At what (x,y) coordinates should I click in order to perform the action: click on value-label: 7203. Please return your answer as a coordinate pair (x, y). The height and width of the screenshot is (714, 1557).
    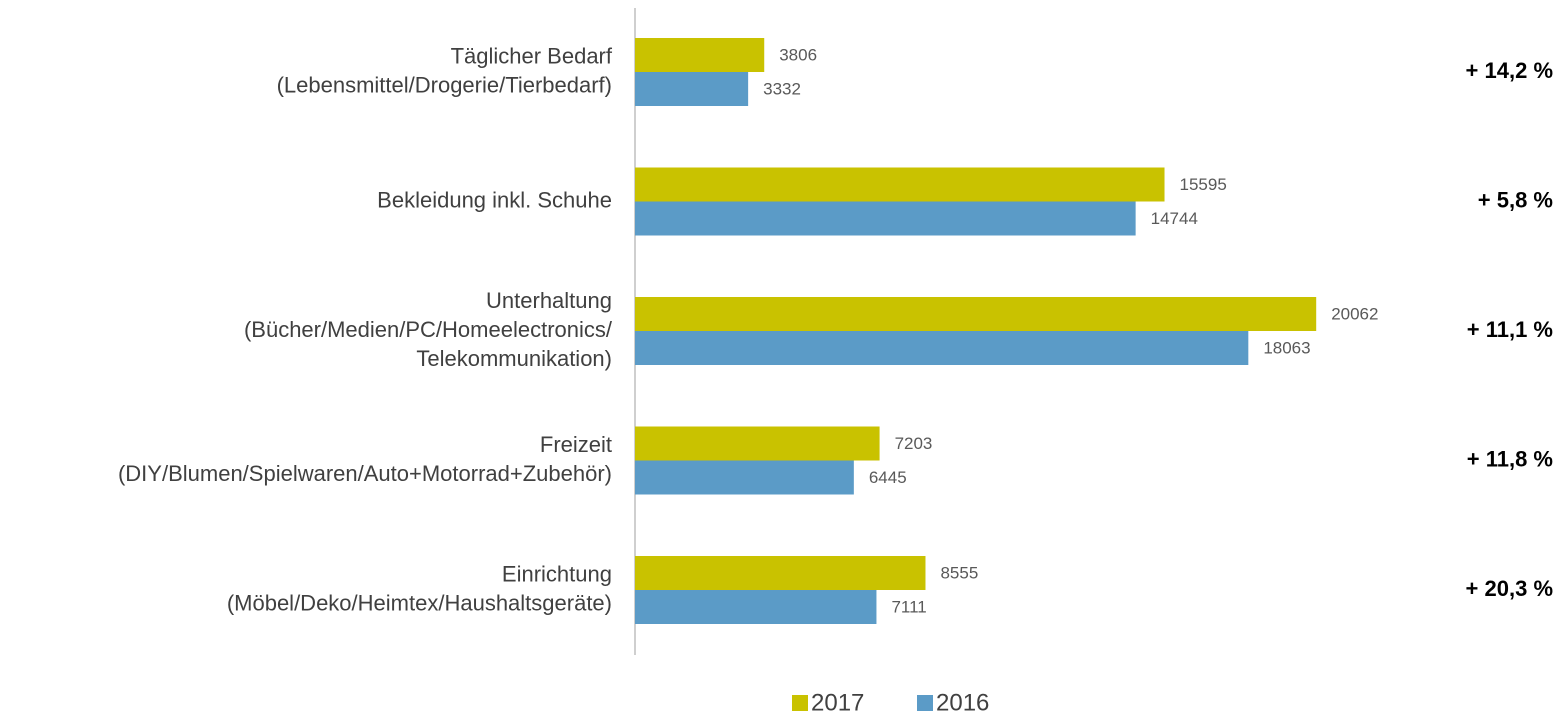
    Looking at the image, I should click on (914, 443).